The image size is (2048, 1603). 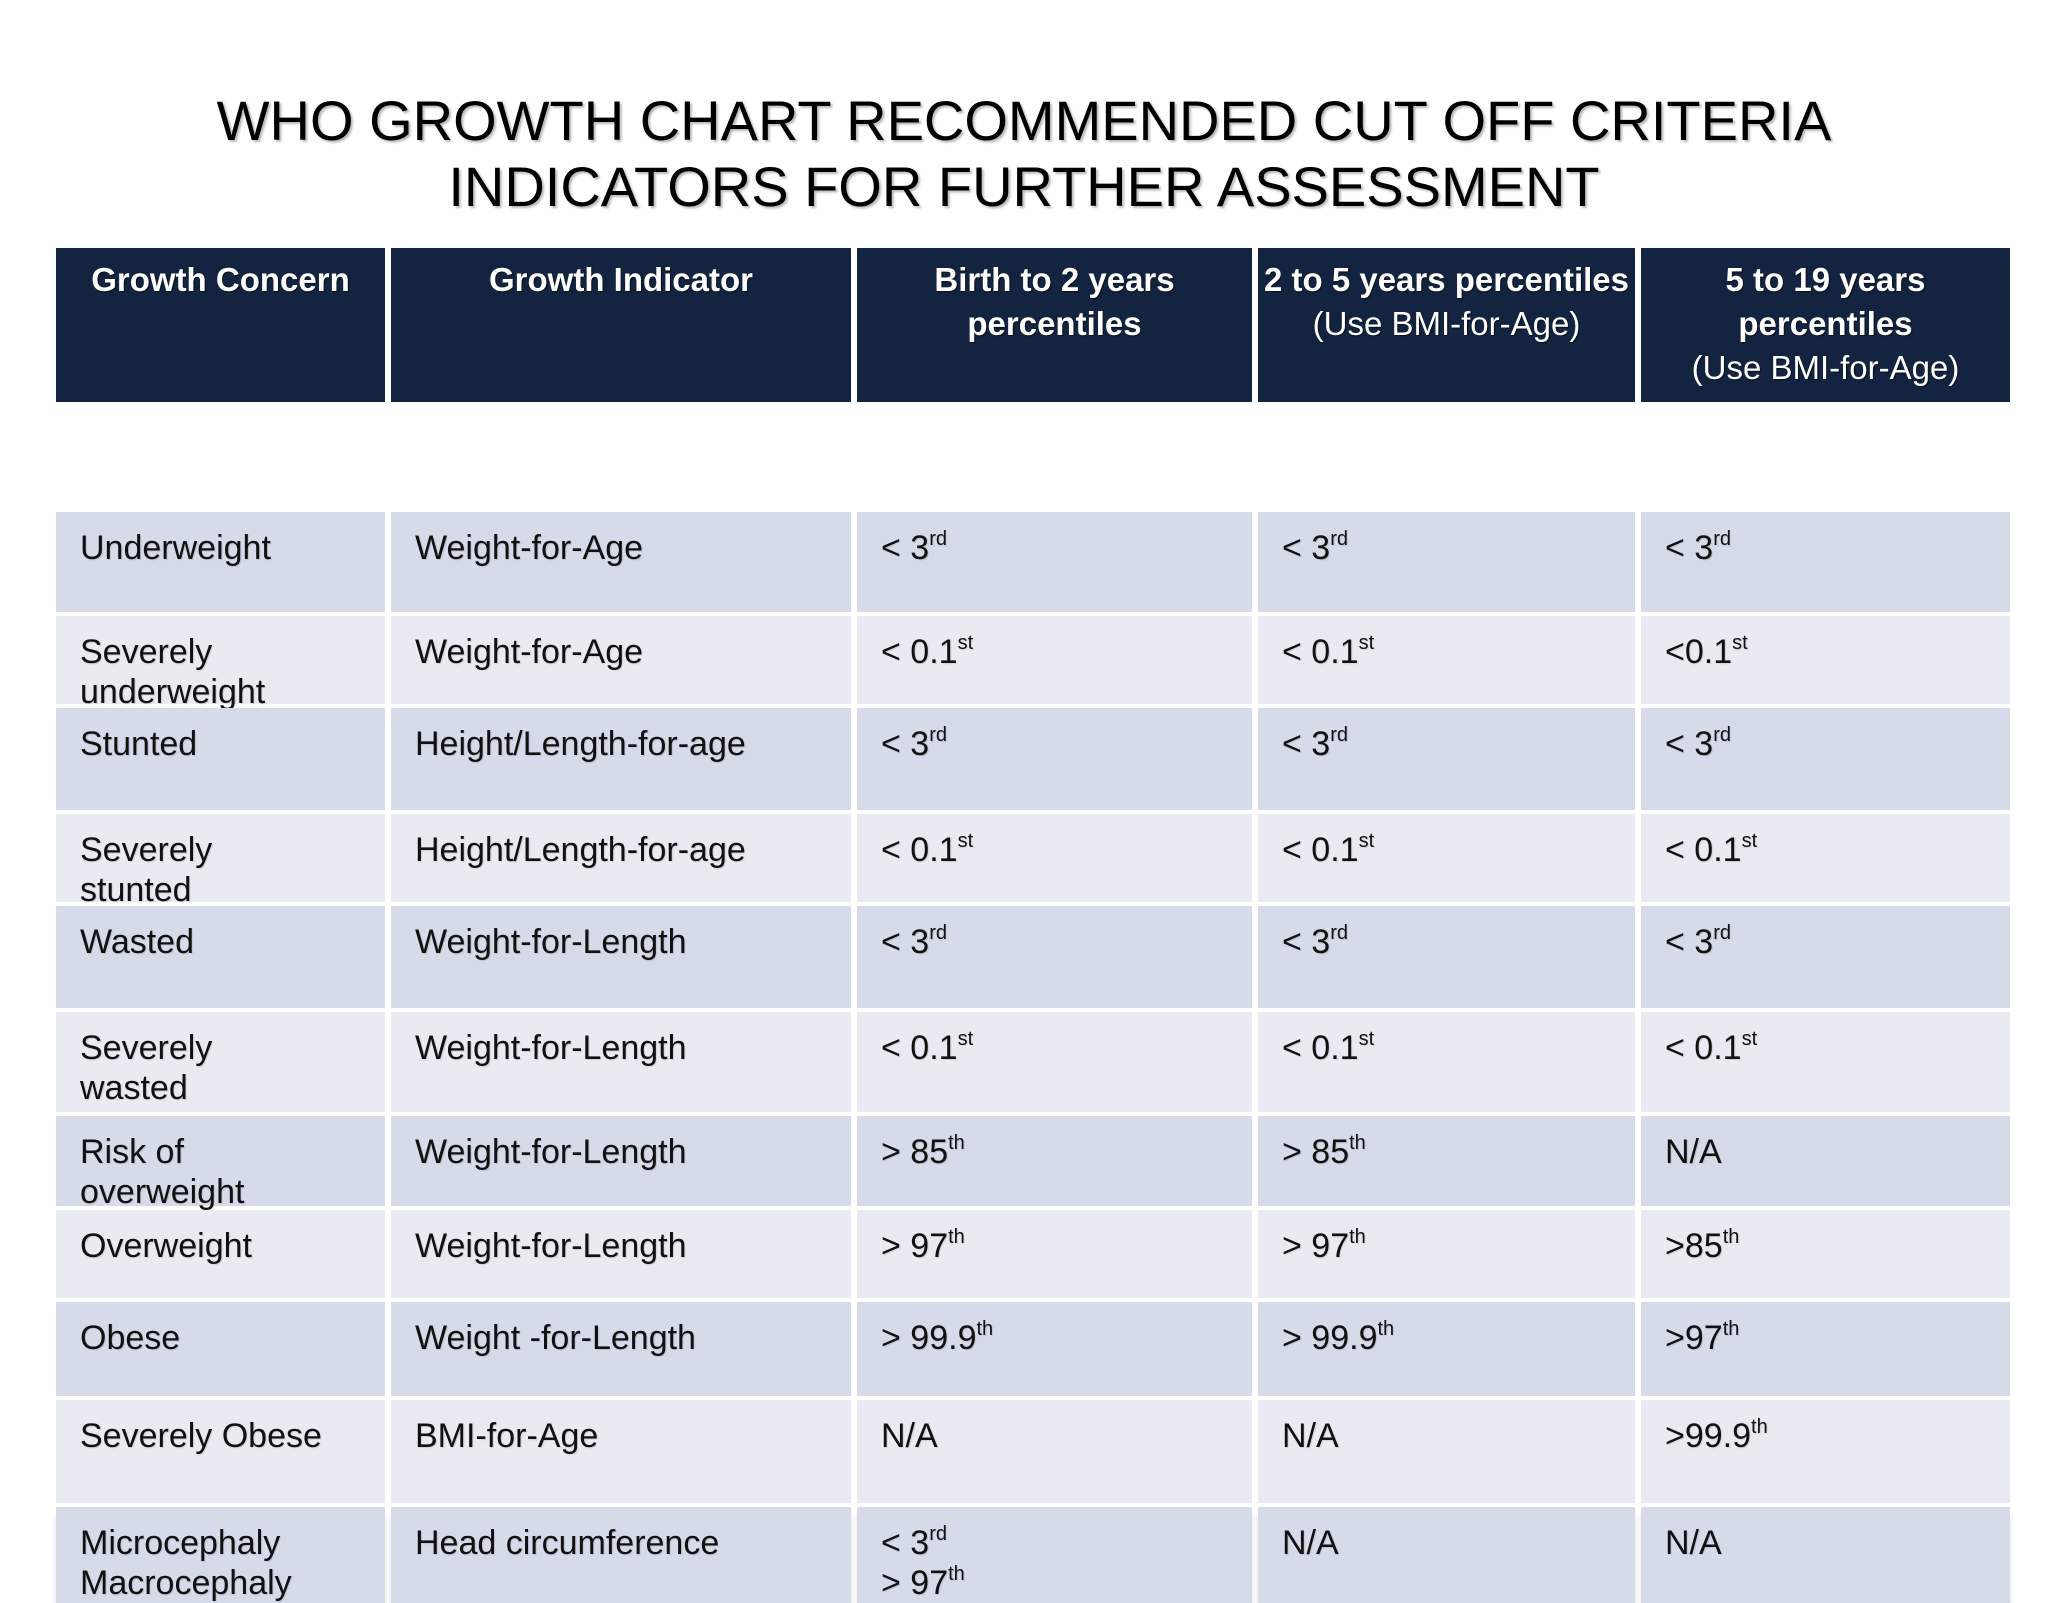 What do you see at coordinates (1694, 1246) in the screenshot?
I see `cell-value: >85` at bounding box center [1694, 1246].